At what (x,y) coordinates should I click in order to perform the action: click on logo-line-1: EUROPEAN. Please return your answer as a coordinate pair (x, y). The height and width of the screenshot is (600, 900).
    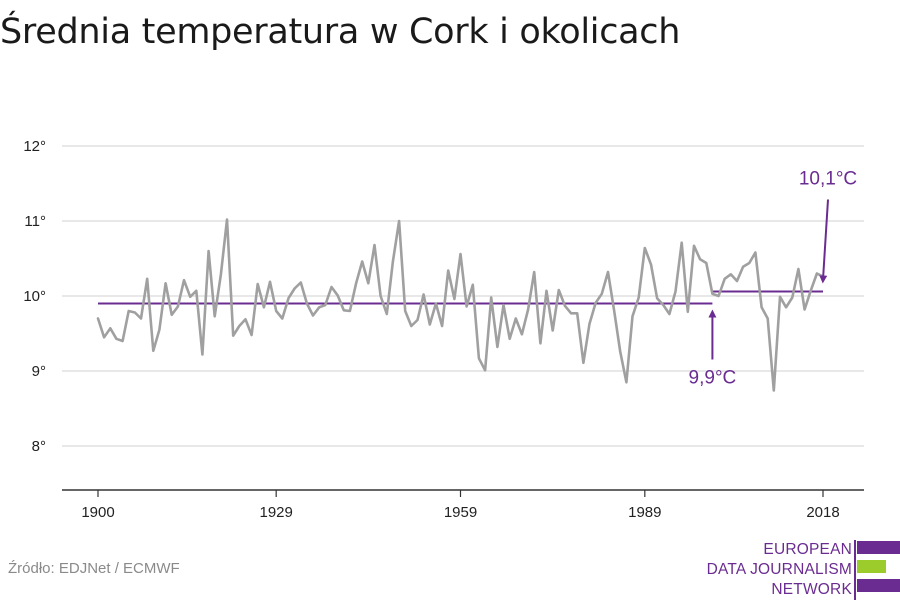
    Looking at the image, I should click on (807, 549).